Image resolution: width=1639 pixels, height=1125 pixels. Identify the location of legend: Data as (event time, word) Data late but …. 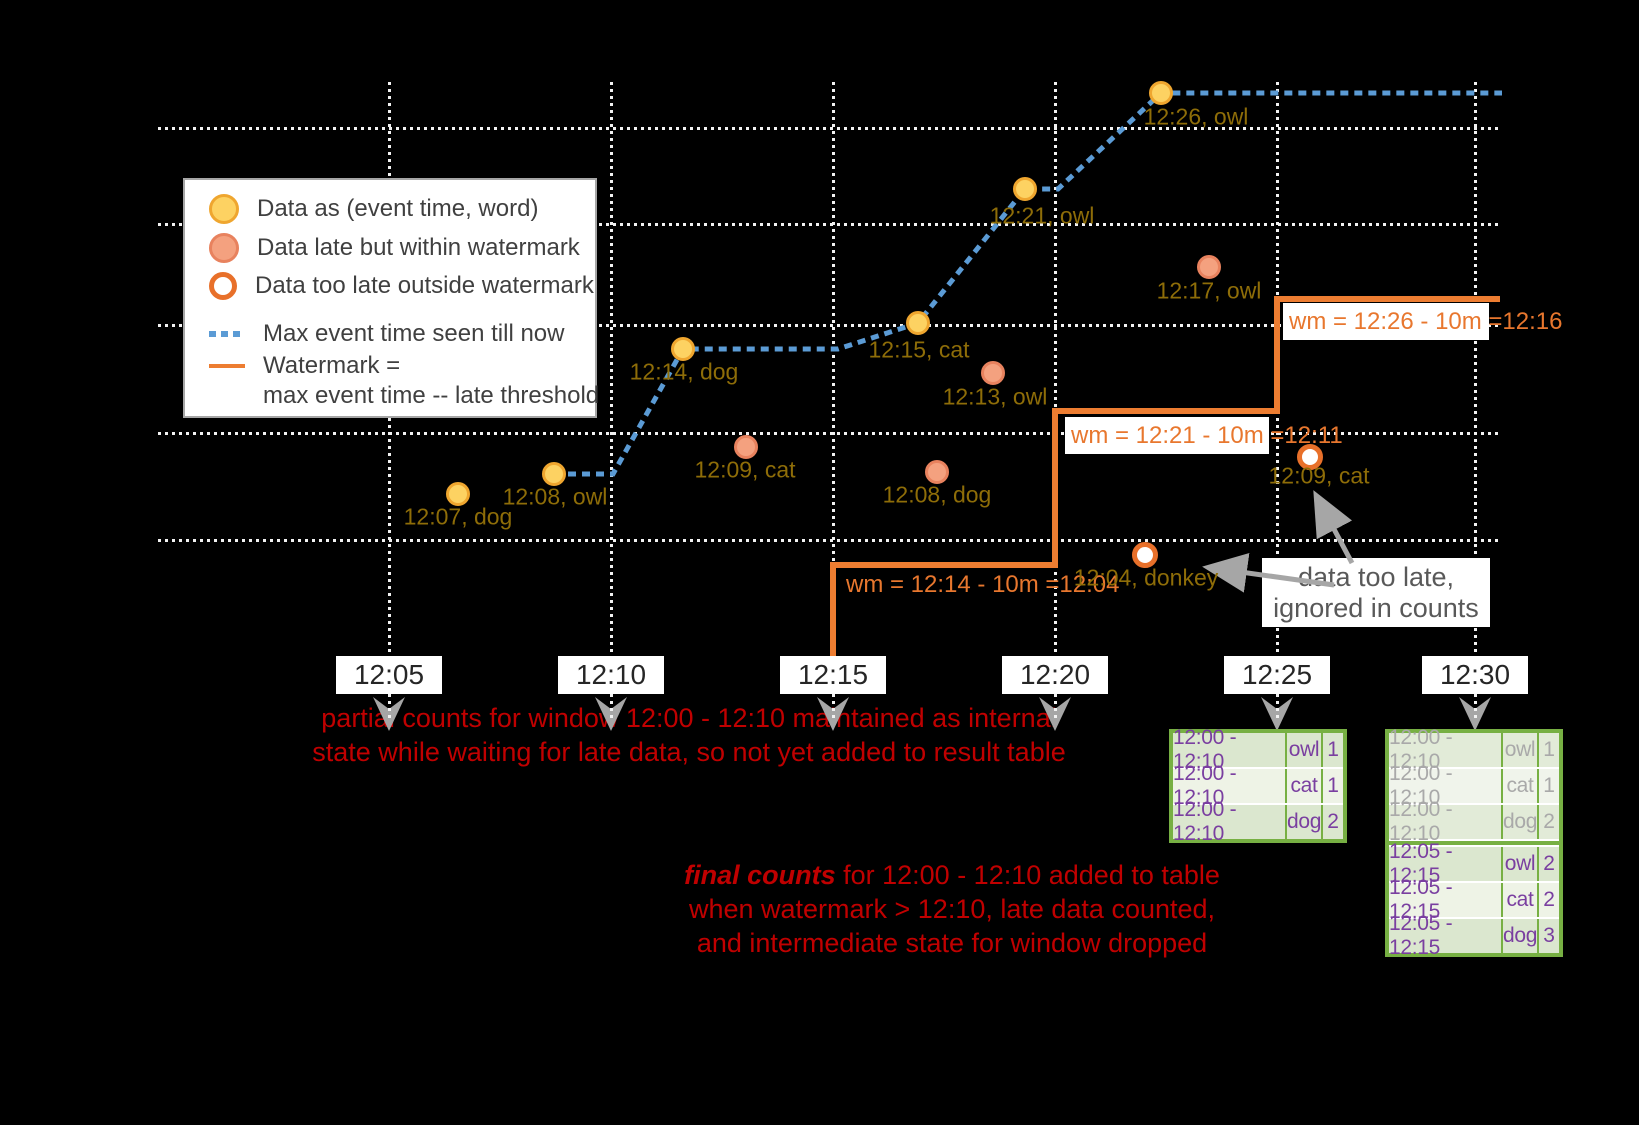
(391, 298).